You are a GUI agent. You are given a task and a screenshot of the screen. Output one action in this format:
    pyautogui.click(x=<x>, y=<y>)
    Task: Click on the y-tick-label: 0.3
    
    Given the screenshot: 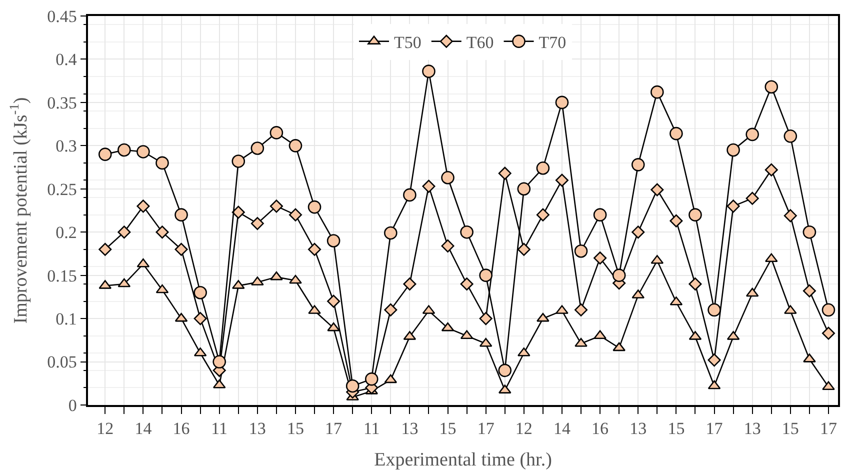 What is the action you would take?
    pyautogui.click(x=66, y=146)
    